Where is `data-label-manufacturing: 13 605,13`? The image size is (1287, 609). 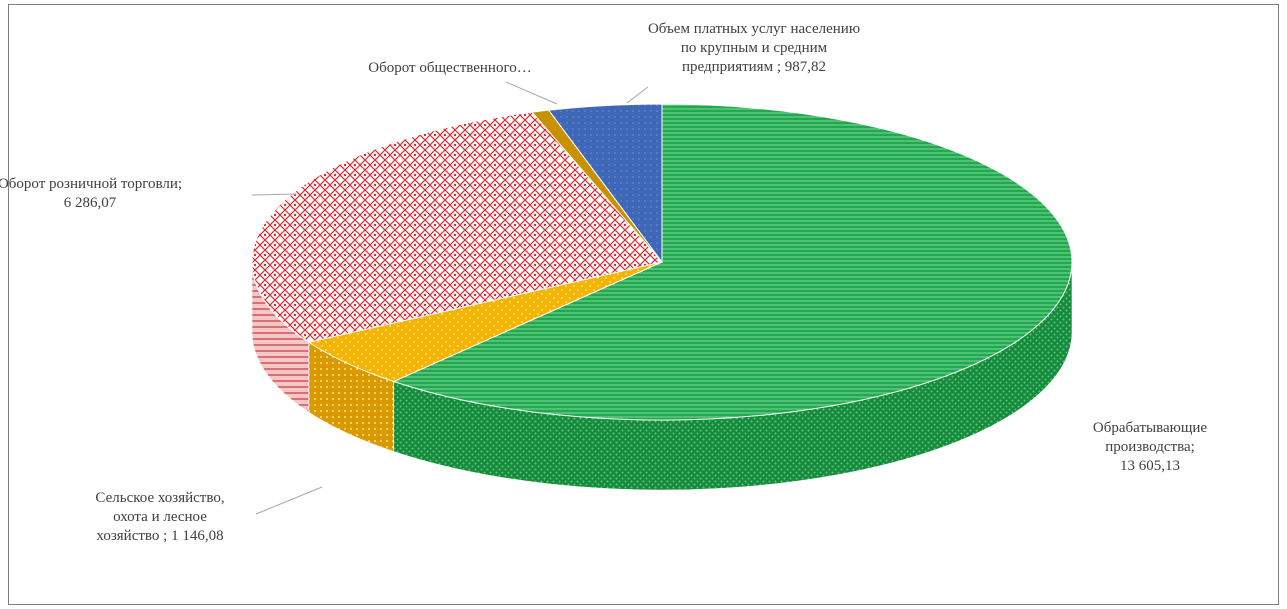 data-label-manufacturing: 13 605,13 is located at coordinates (1150, 466).